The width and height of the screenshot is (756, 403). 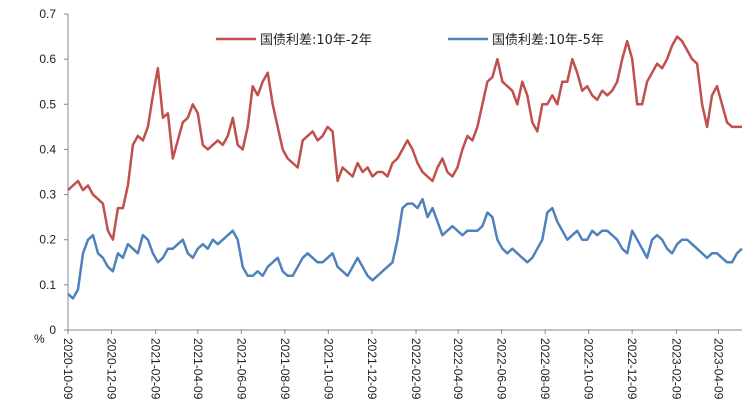 I want to click on y-tick-label: 0.7, so click(x=47, y=14).